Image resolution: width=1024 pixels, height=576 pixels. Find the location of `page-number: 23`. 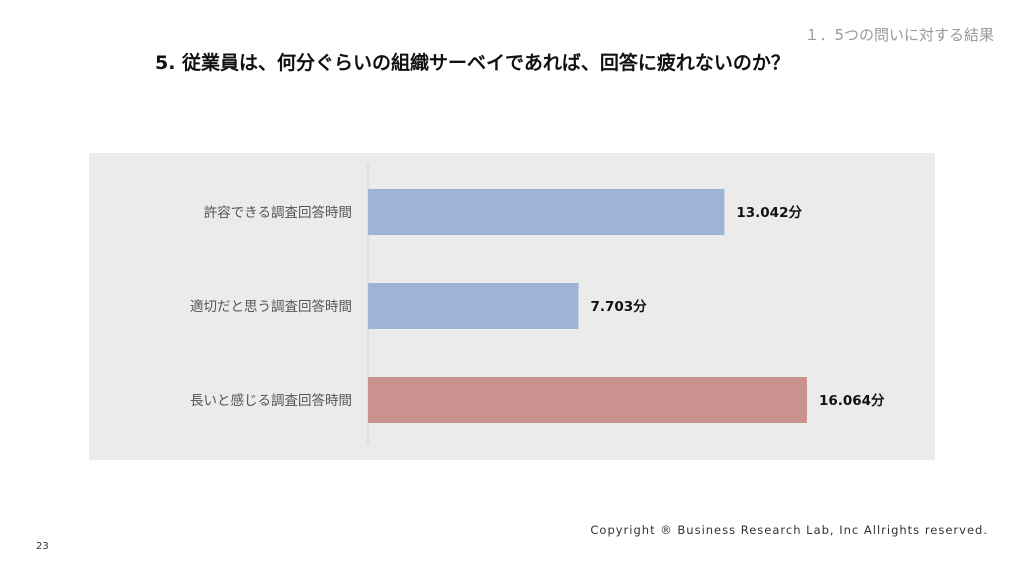

page-number: 23 is located at coordinates (42, 546).